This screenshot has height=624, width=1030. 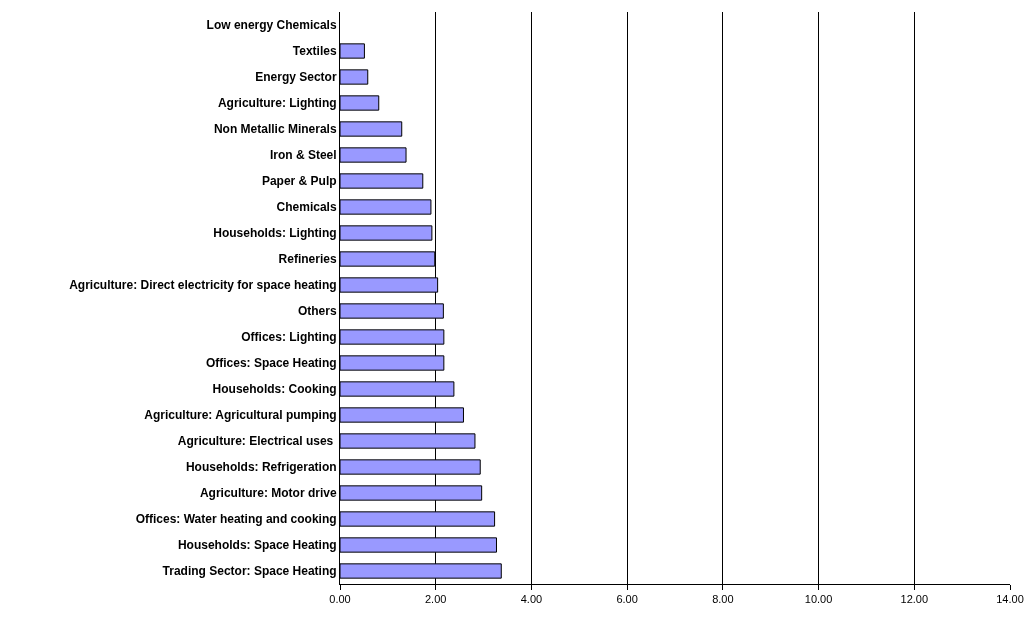 What do you see at coordinates (261, 467) in the screenshot?
I see `y-tick-label: Households: Refrigeration` at bounding box center [261, 467].